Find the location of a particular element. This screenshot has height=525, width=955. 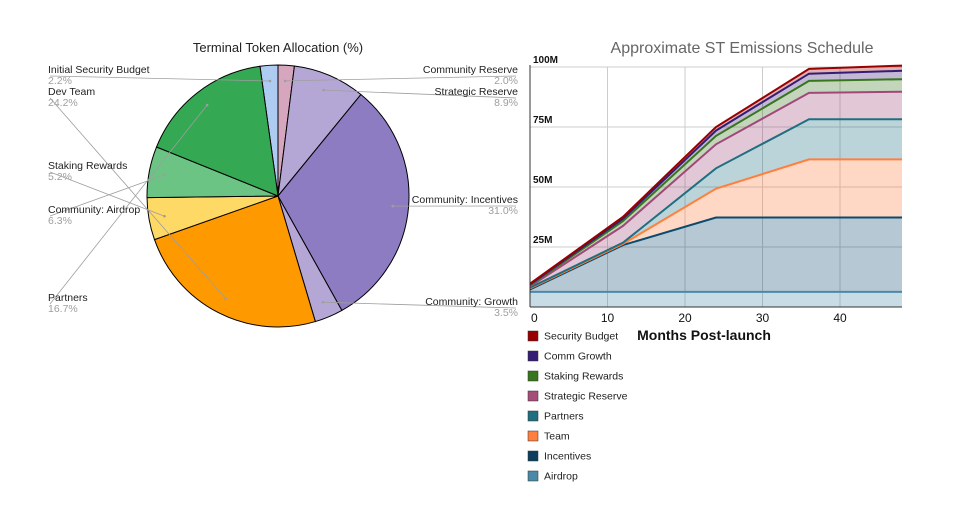

pie-value-staking-rewards: 5.2% is located at coordinates (60, 177).